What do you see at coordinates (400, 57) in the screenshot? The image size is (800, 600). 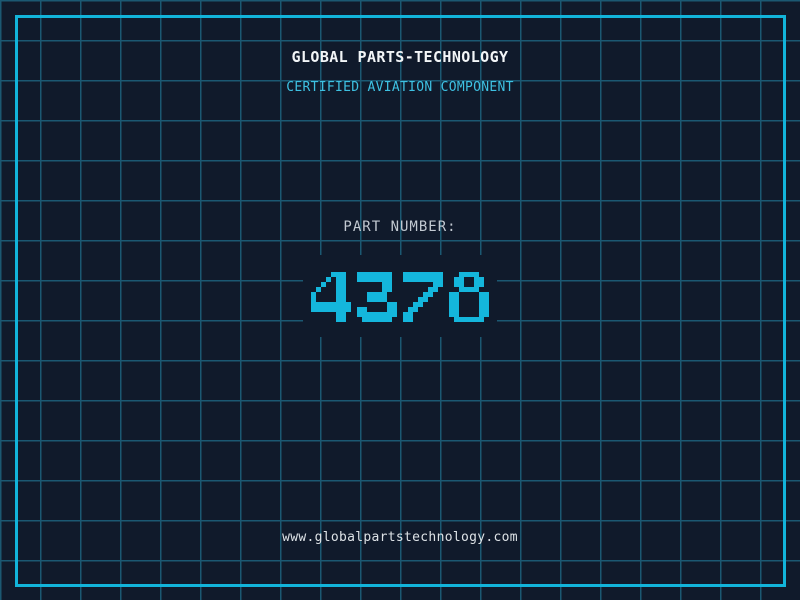 I see `company-title: GLOBAL PARTS-TECHNOLOGY` at bounding box center [400, 57].